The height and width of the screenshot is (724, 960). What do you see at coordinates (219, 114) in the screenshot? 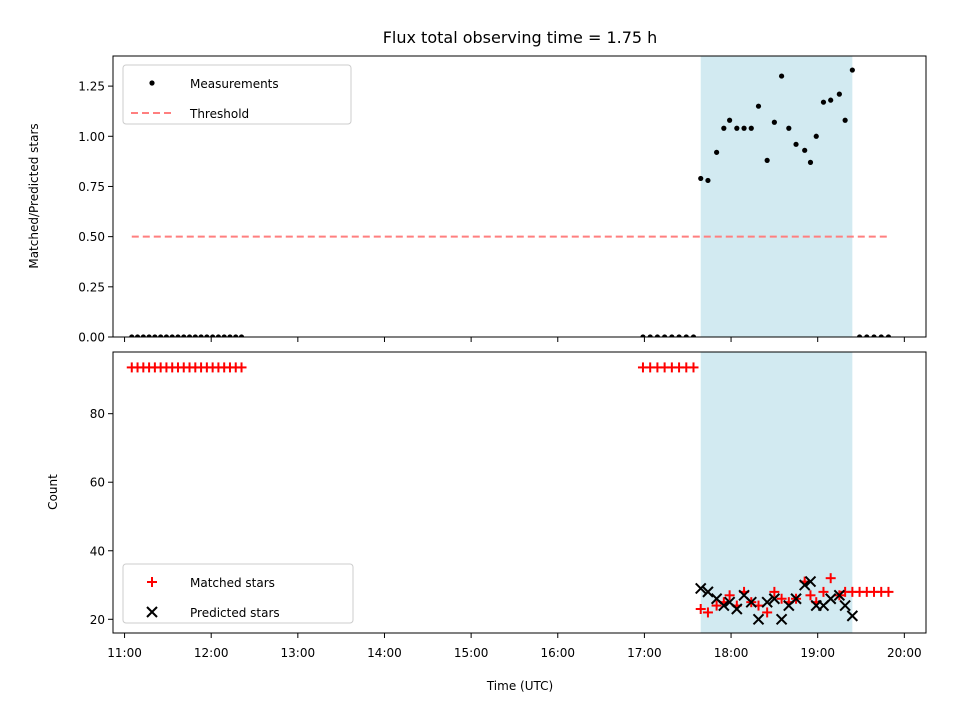
I see `legend-label: Threshold` at bounding box center [219, 114].